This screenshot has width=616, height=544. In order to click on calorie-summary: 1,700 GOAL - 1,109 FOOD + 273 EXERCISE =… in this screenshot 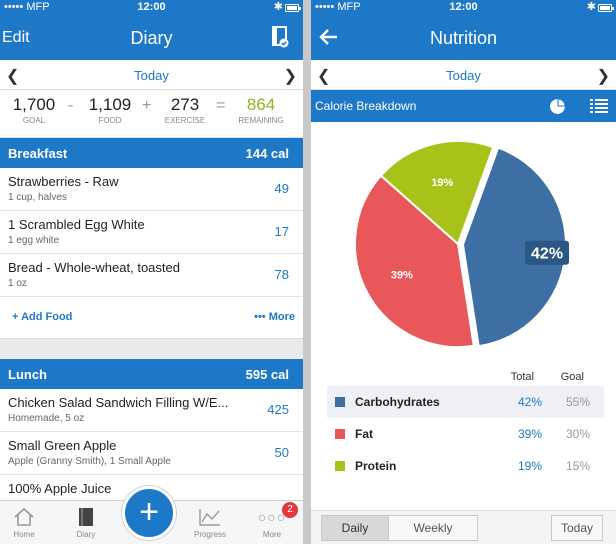, I will do `click(151, 114)`.